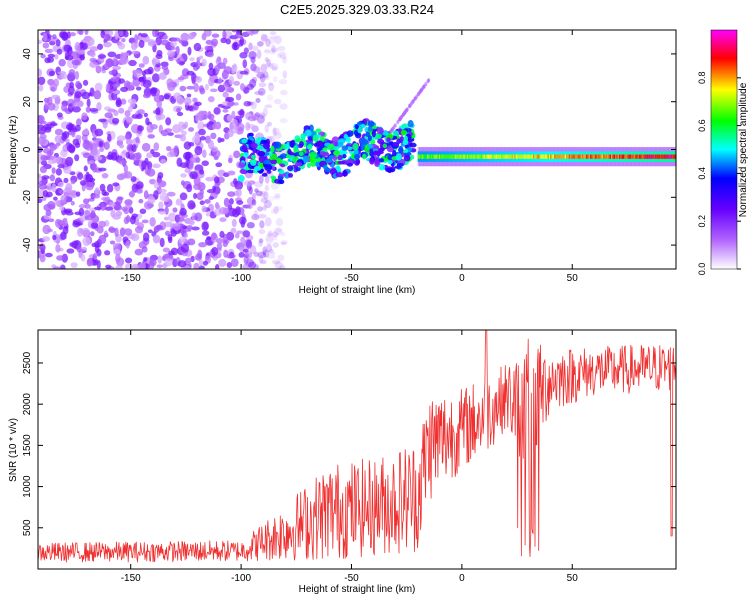  I want to click on colorbar-tick-label: 0.8, so click(702, 78).